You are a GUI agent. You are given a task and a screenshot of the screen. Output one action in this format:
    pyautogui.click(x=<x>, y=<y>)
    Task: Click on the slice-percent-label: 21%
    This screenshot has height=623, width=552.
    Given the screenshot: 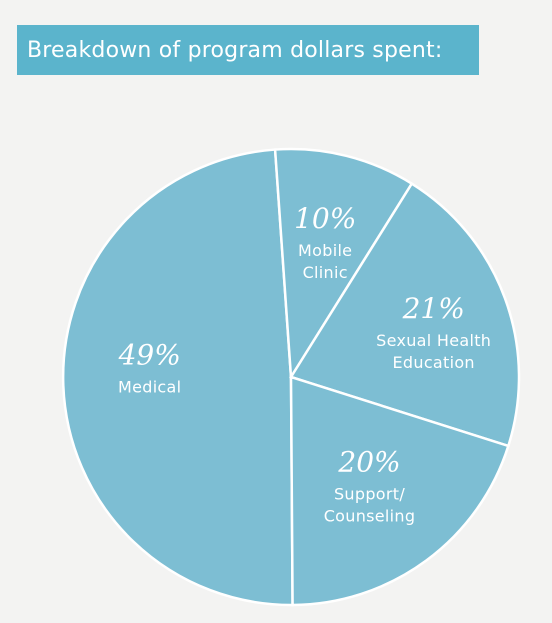 What is the action you would take?
    pyautogui.click(x=433, y=308)
    